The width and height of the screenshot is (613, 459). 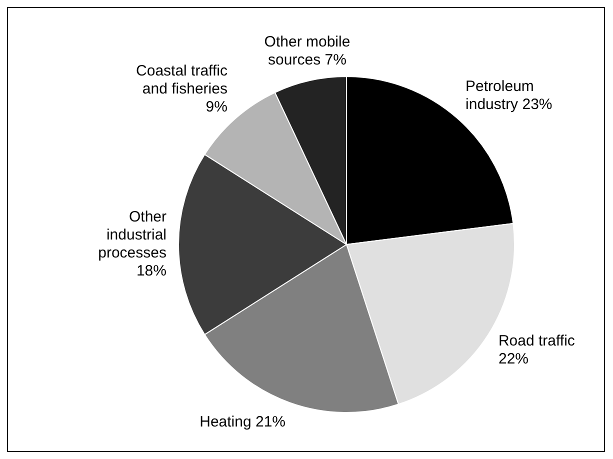 I want to click on slice-label: Road traffic, so click(x=537, y=341).